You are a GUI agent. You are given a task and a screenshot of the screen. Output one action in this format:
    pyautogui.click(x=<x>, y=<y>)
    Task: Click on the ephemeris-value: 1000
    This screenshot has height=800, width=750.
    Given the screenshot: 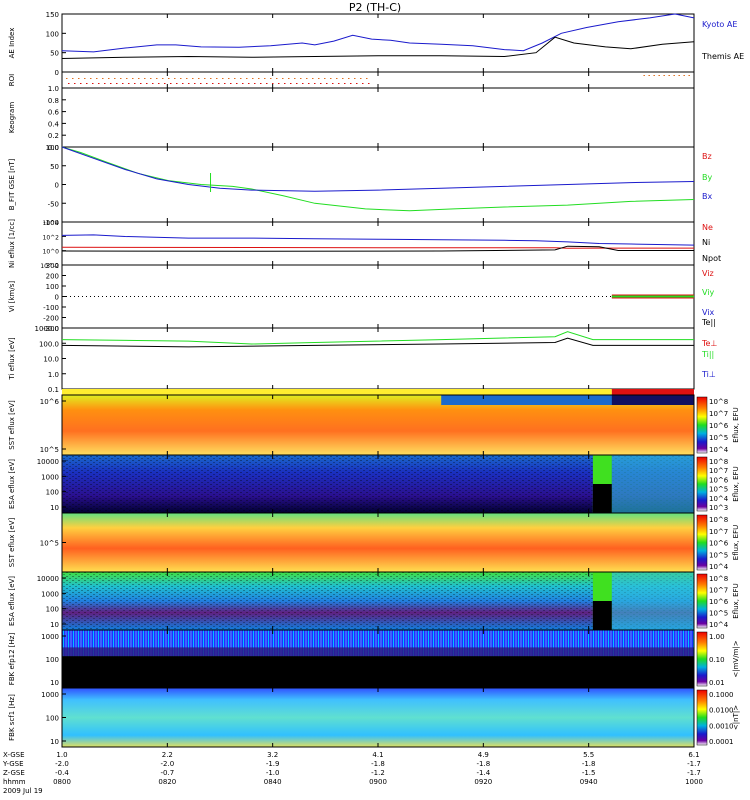 What is the action you would take?
    pyautogui.click(x=694, y=782)
    